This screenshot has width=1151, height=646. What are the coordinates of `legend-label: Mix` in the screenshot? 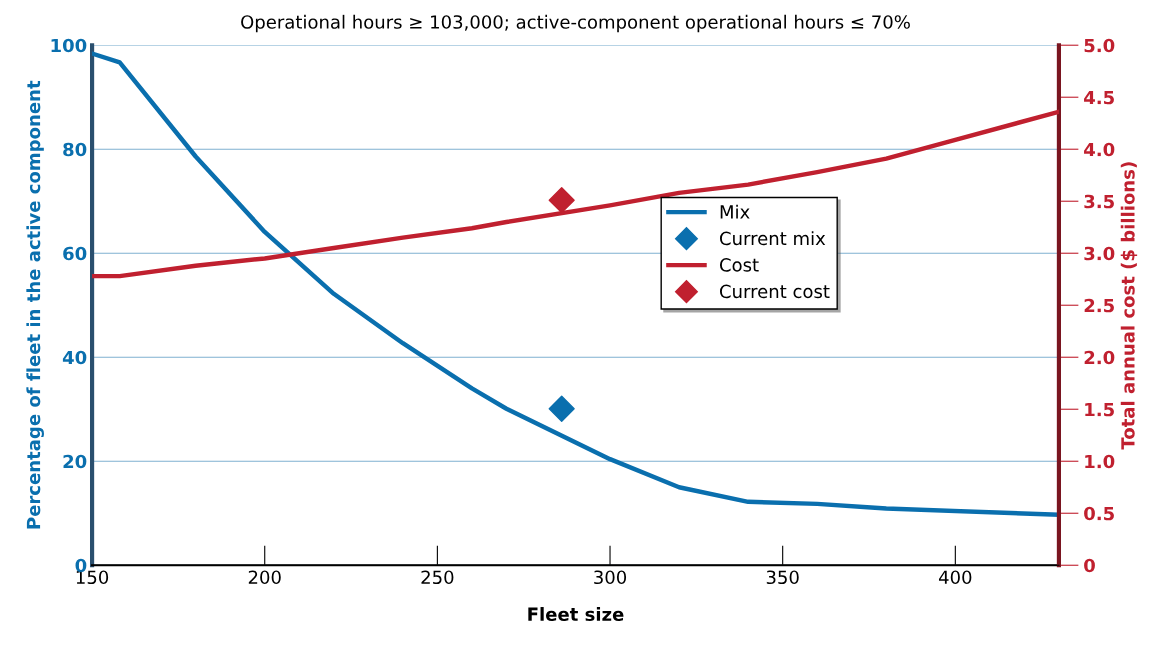 It's located at (735, 211).